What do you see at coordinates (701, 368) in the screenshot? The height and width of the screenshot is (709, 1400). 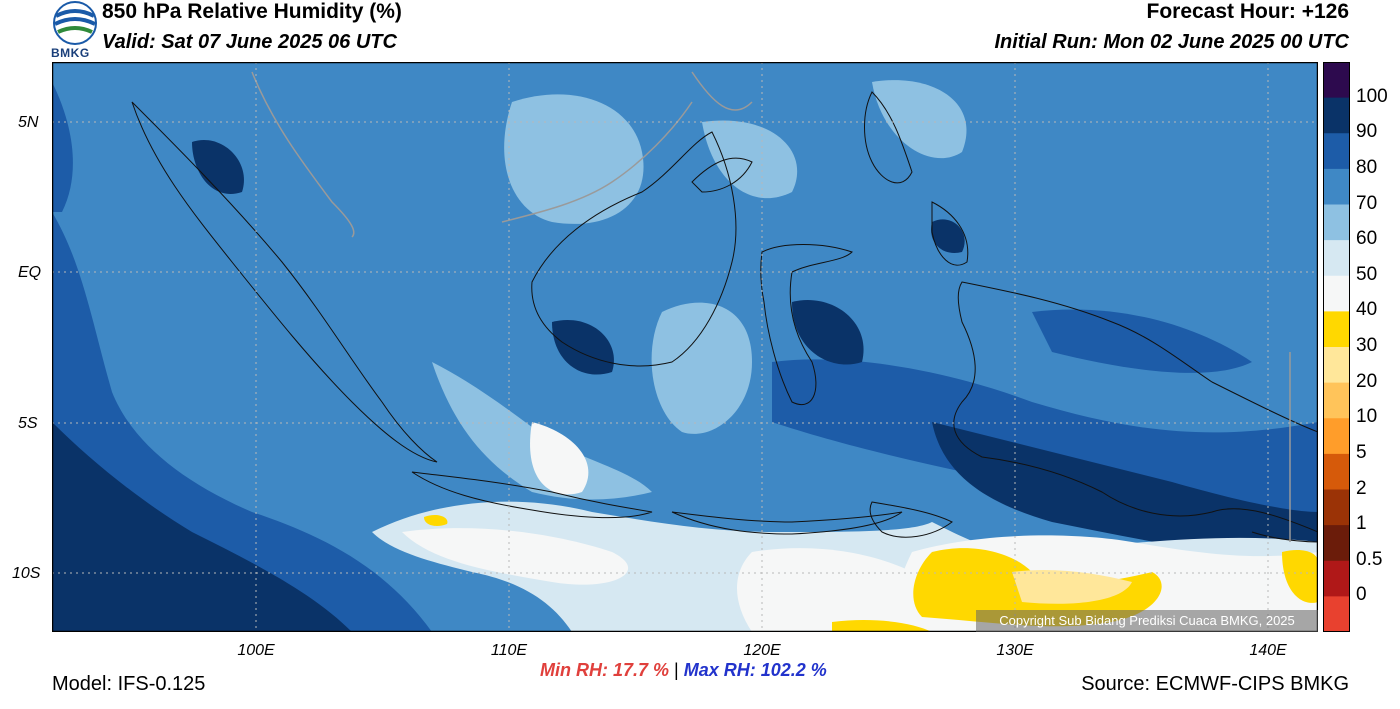 I see `rh-zone-central-light` at bounding box center [701, 368].